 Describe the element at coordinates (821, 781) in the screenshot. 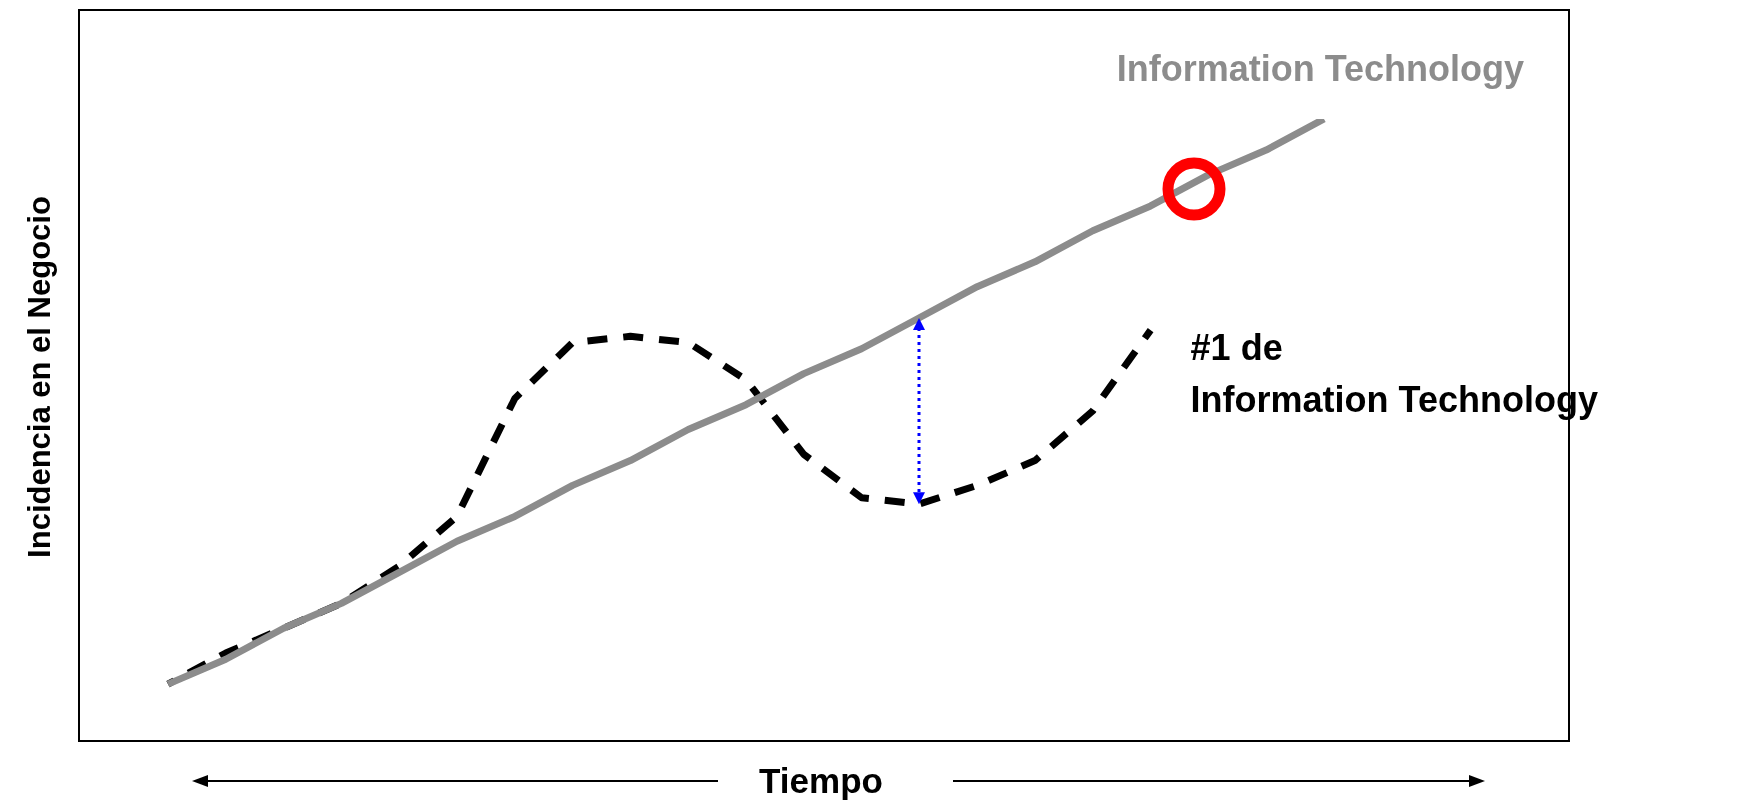

I see `x-axis-title: Tiempo` at that location.